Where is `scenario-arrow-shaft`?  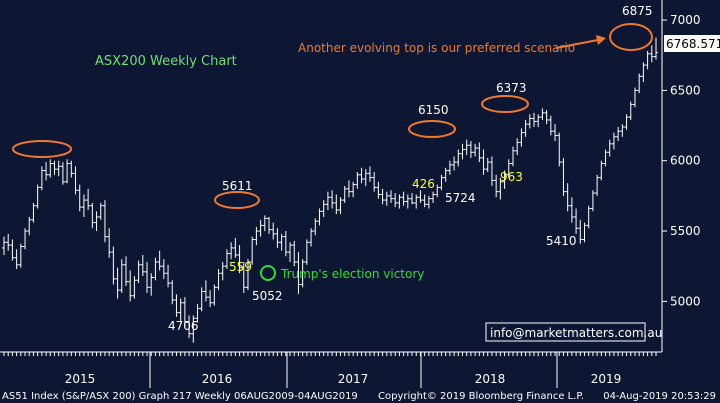
scenario-arrow-shaft is located at coordinates (577, 44).